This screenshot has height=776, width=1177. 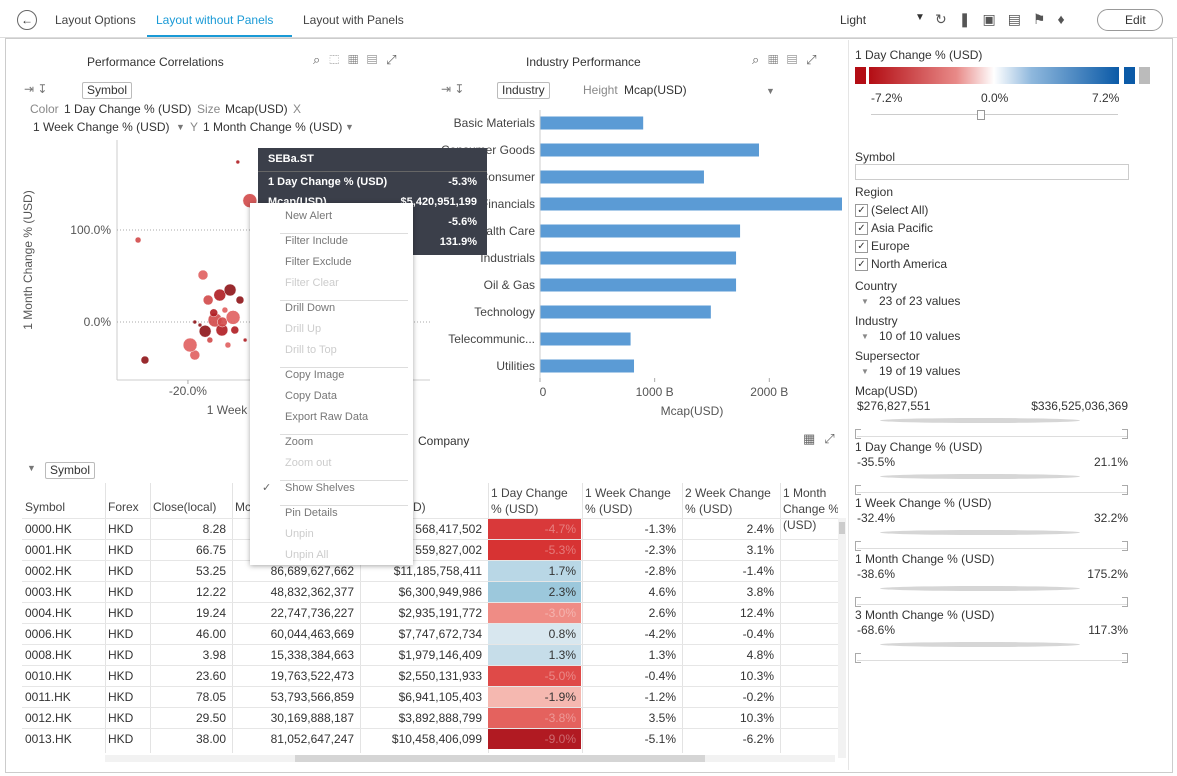 I want to click on cell: -4.7%, so click(x=534, y=529).